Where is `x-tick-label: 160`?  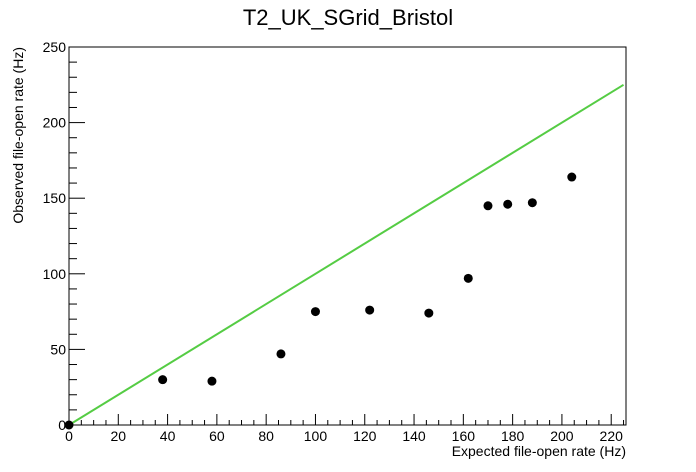 x-tick-label: 160 is located at coordinates (464, 436).